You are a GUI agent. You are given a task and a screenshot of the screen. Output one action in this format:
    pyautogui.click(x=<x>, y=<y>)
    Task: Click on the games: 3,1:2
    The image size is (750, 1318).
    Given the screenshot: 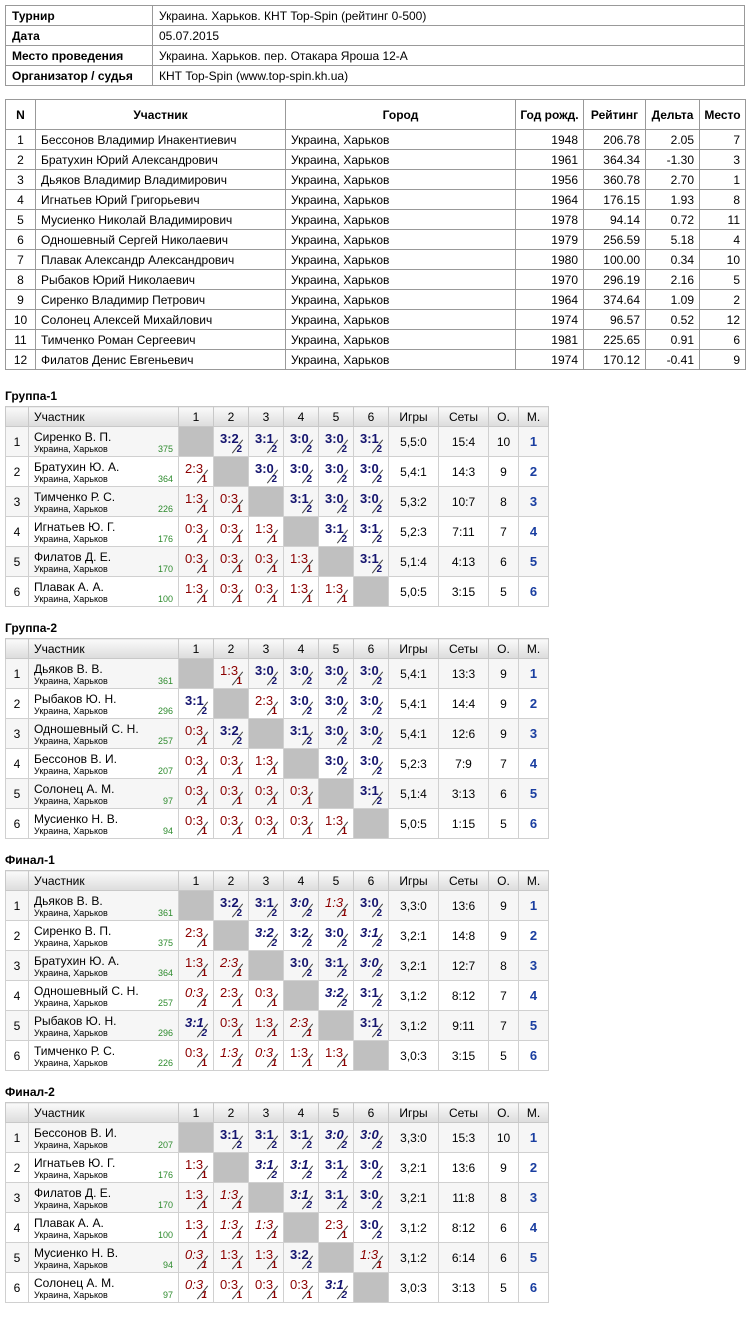 What is the action you would take?
    pyautogui.click(x=413, y=995)
    